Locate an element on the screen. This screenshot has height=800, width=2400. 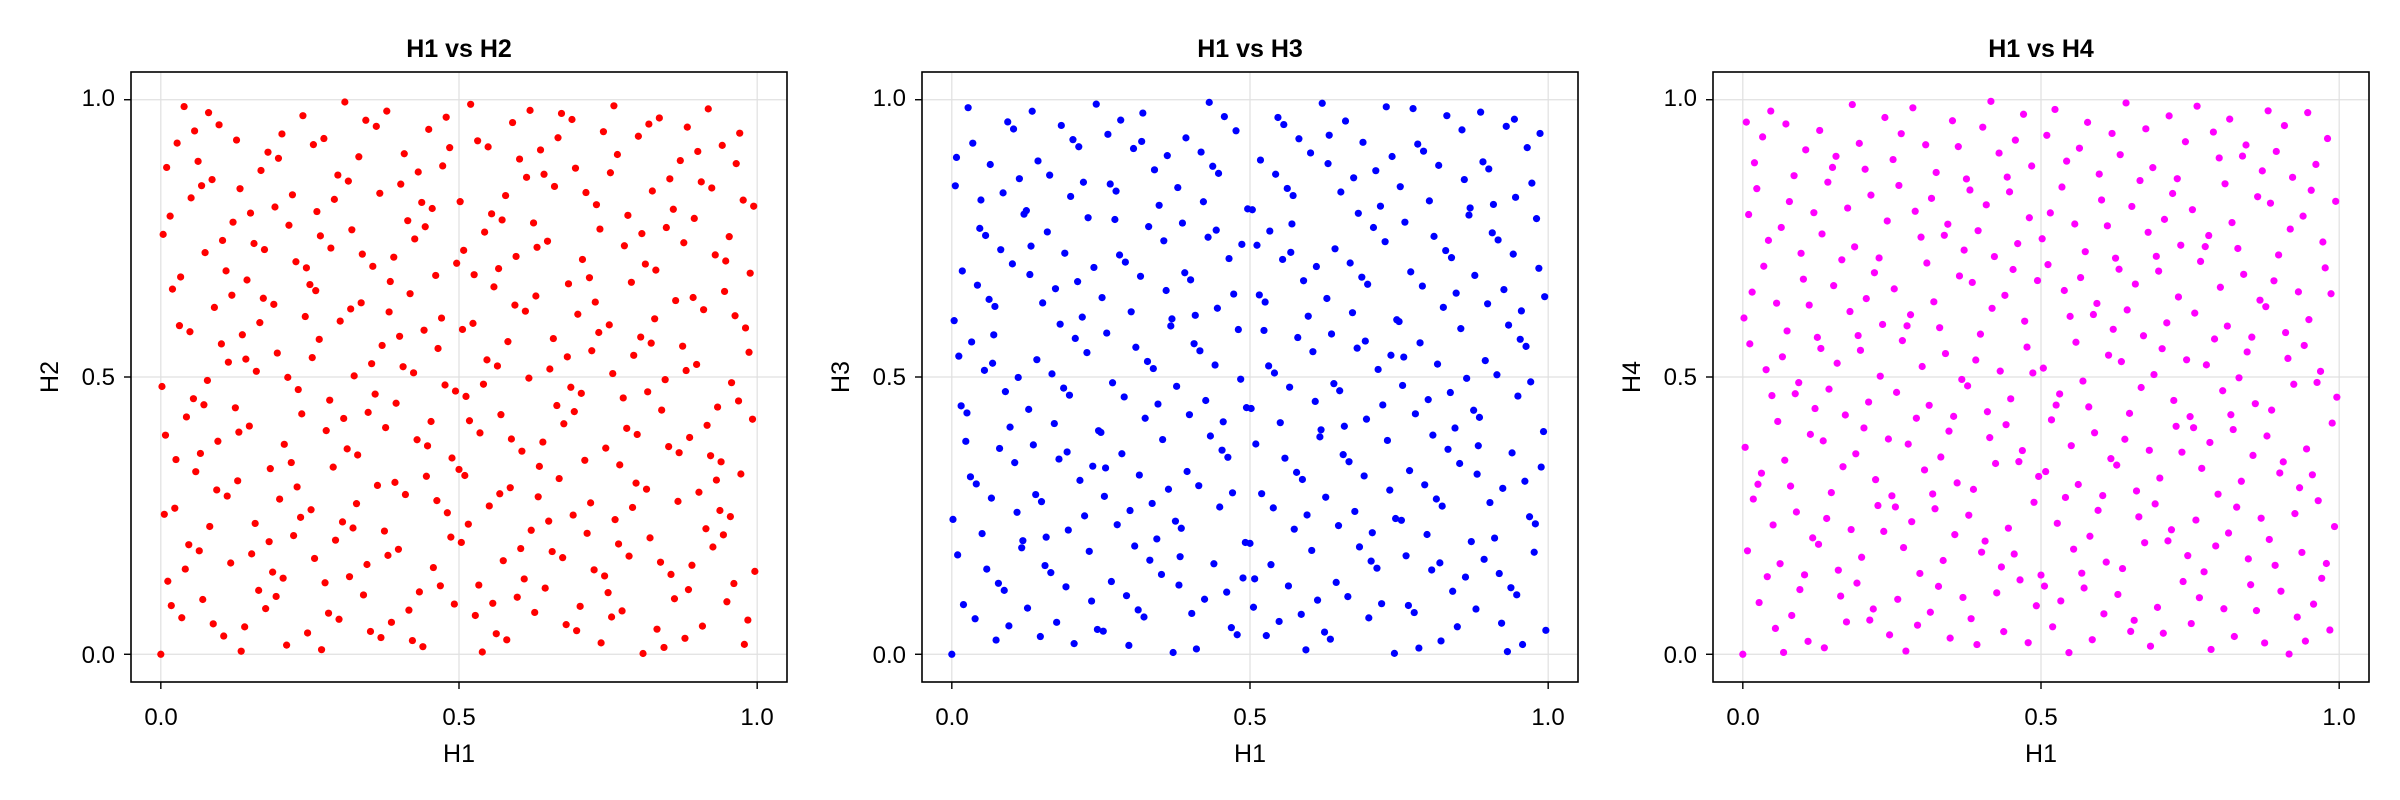
y-tick-label: 0.5 is located at coordinates (889, 377).